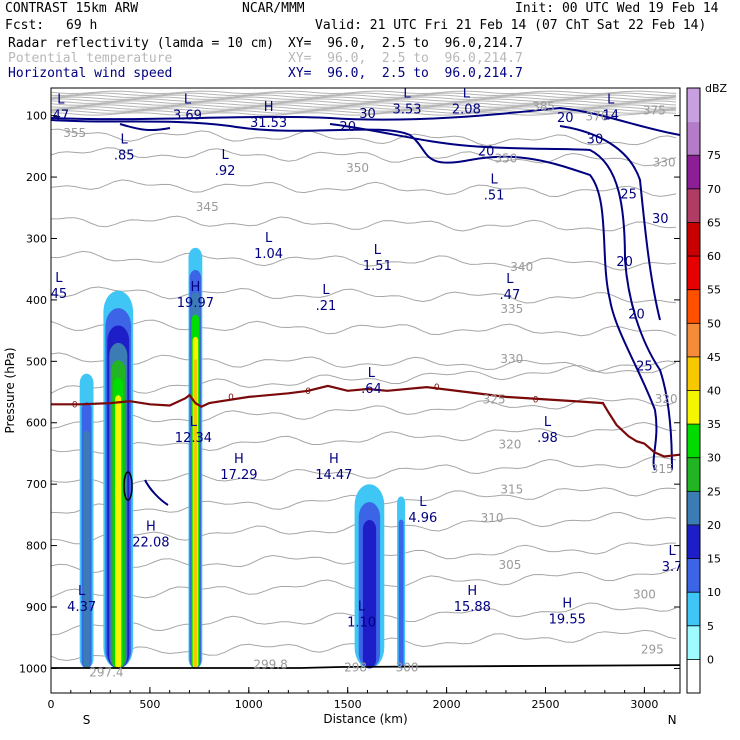 The width and height of the screenshot is (740, 740). I want to click on theta-label: 298, so click(355, 668).